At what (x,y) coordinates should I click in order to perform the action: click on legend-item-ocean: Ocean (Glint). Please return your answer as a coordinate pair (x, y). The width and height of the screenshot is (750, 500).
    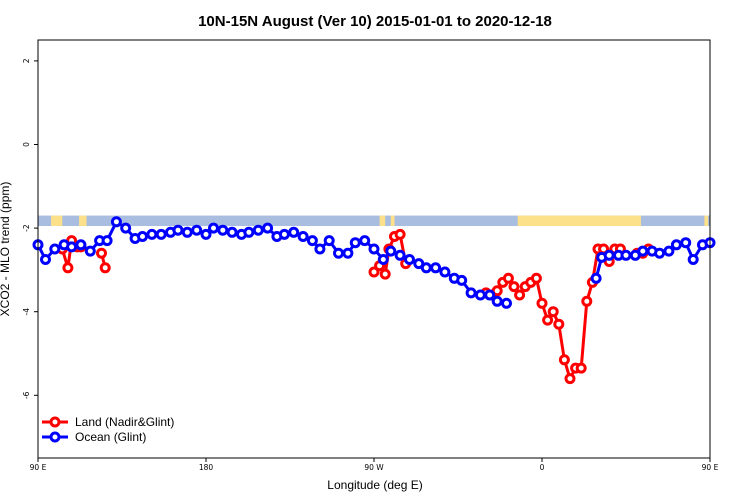
    Looking at the image, I should click on (94, 437).